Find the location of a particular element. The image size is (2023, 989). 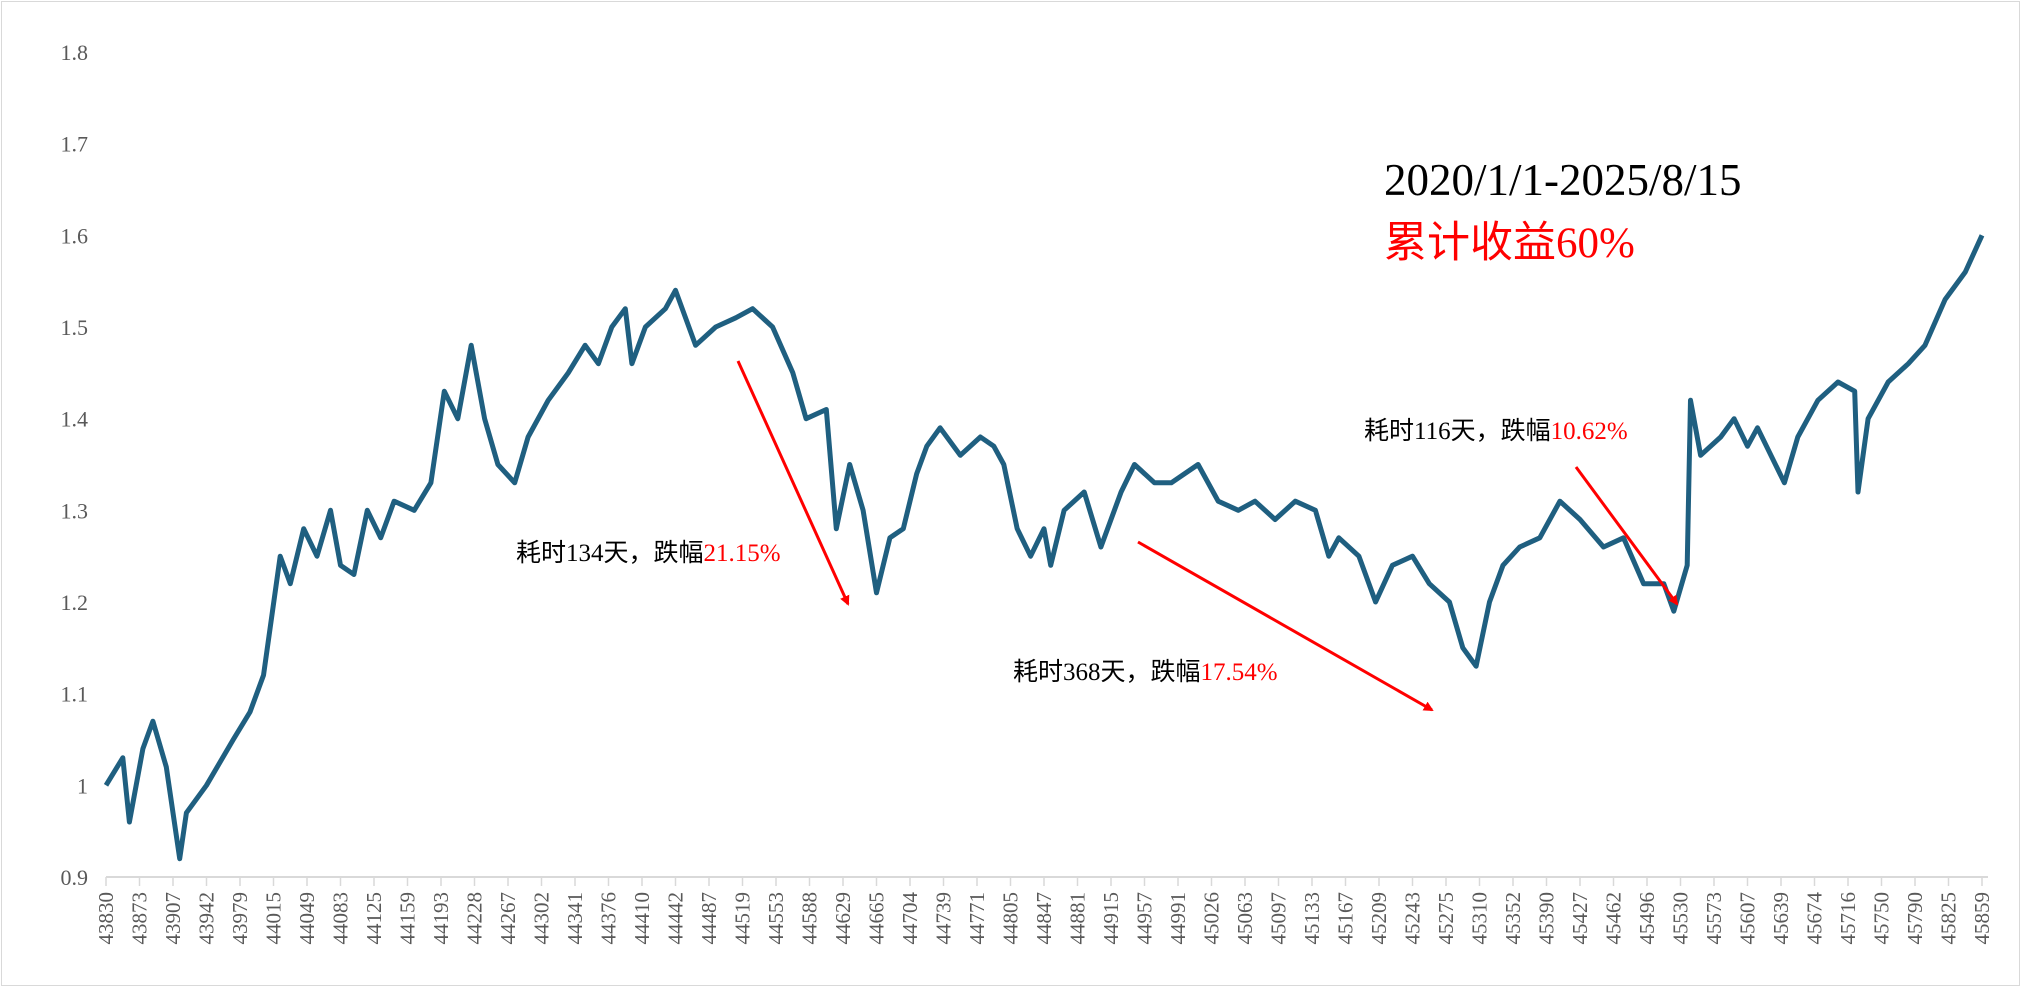

x-tick-label: 45427 is located at coordinates (1580, 918).